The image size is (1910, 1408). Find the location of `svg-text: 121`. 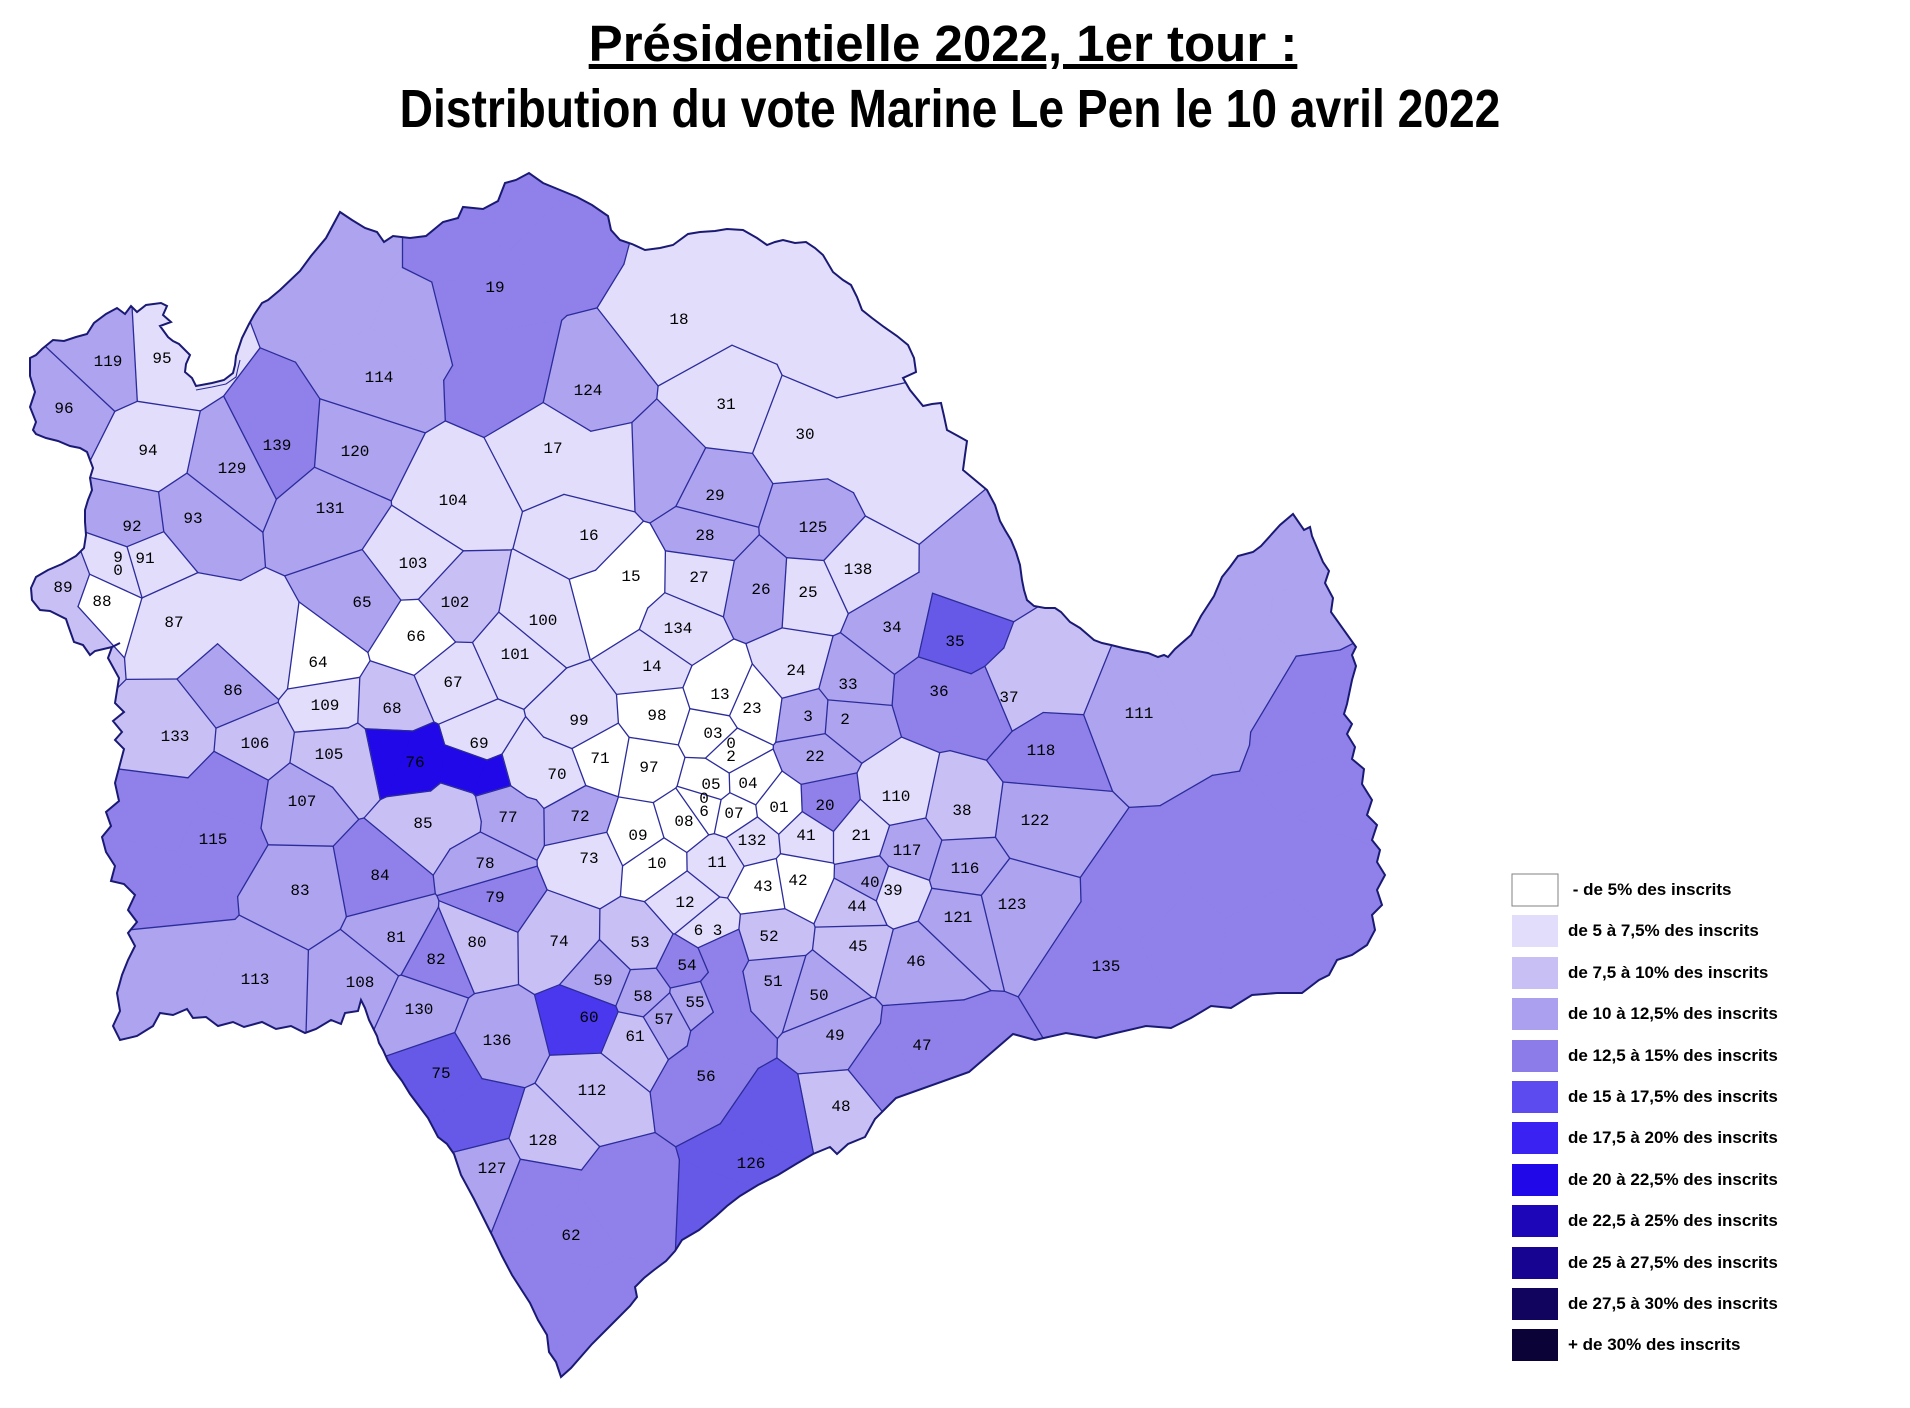

svg-text: 121 is located at coordinates (958, 918).